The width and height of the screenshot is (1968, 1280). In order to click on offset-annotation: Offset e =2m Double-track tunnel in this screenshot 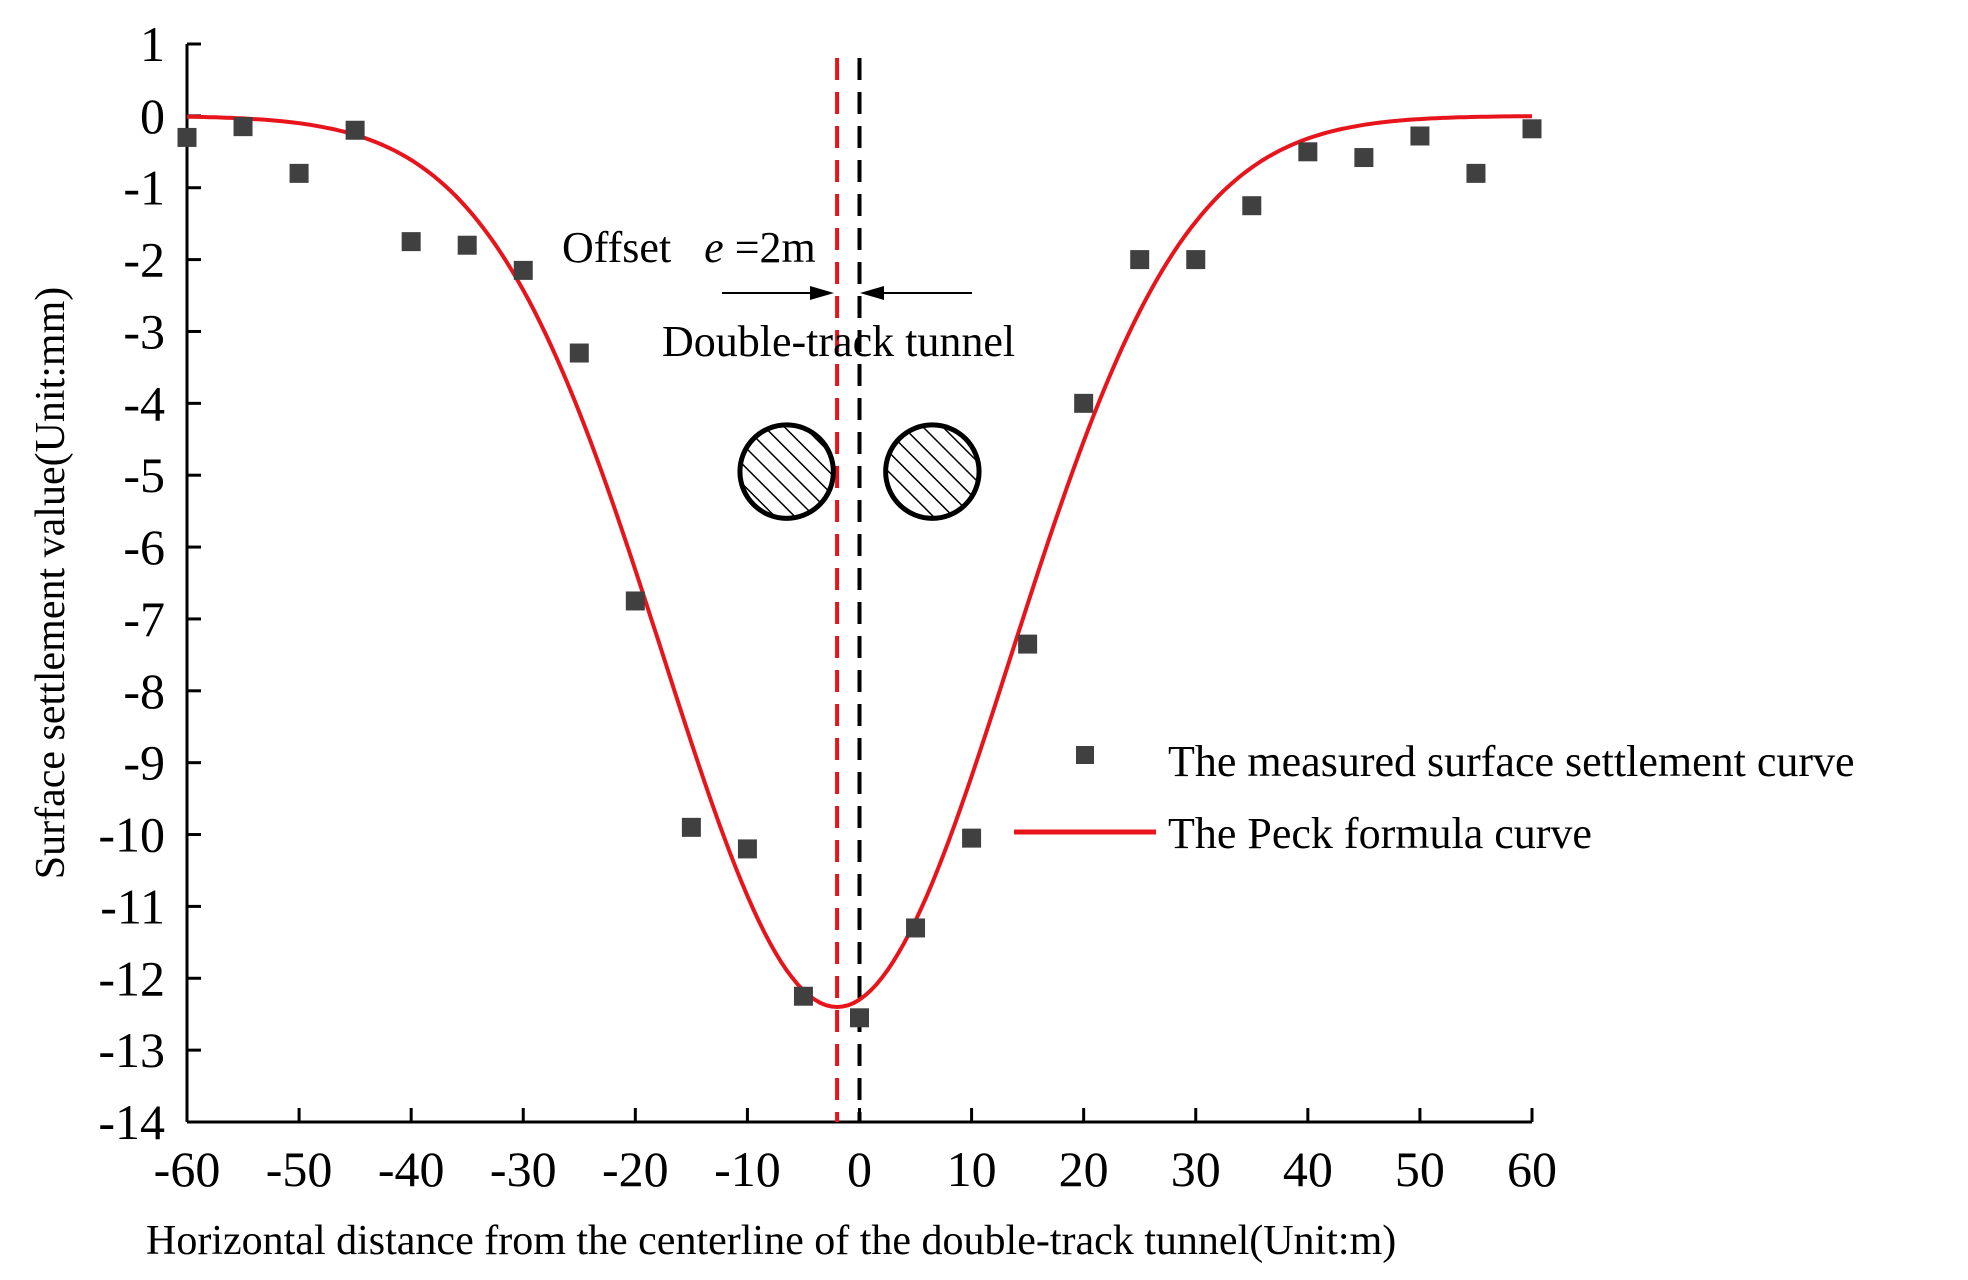, I will do `click(788, 294)`.